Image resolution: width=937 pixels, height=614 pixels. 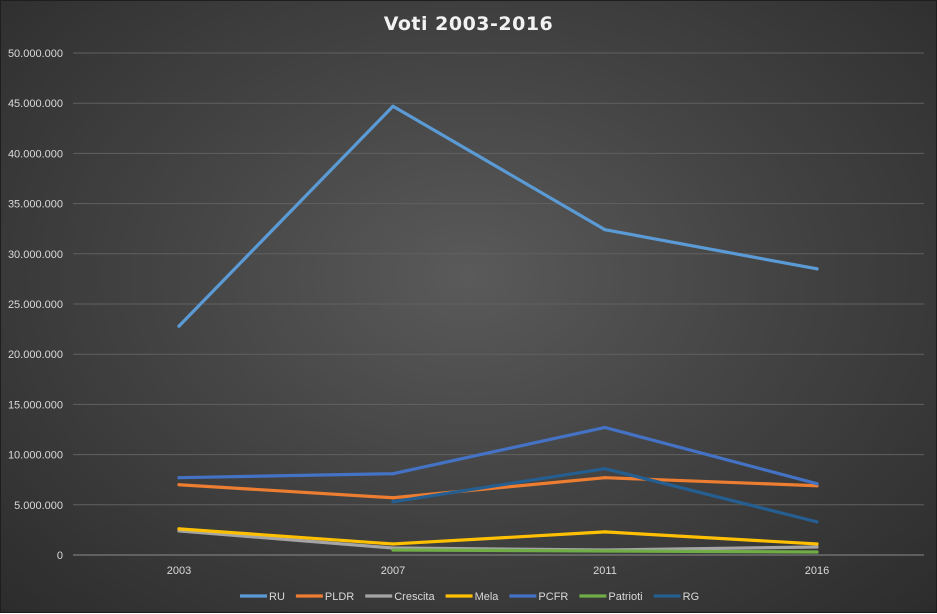 I want to click on x-tick-label: 2007, so click(x=393, y=571).